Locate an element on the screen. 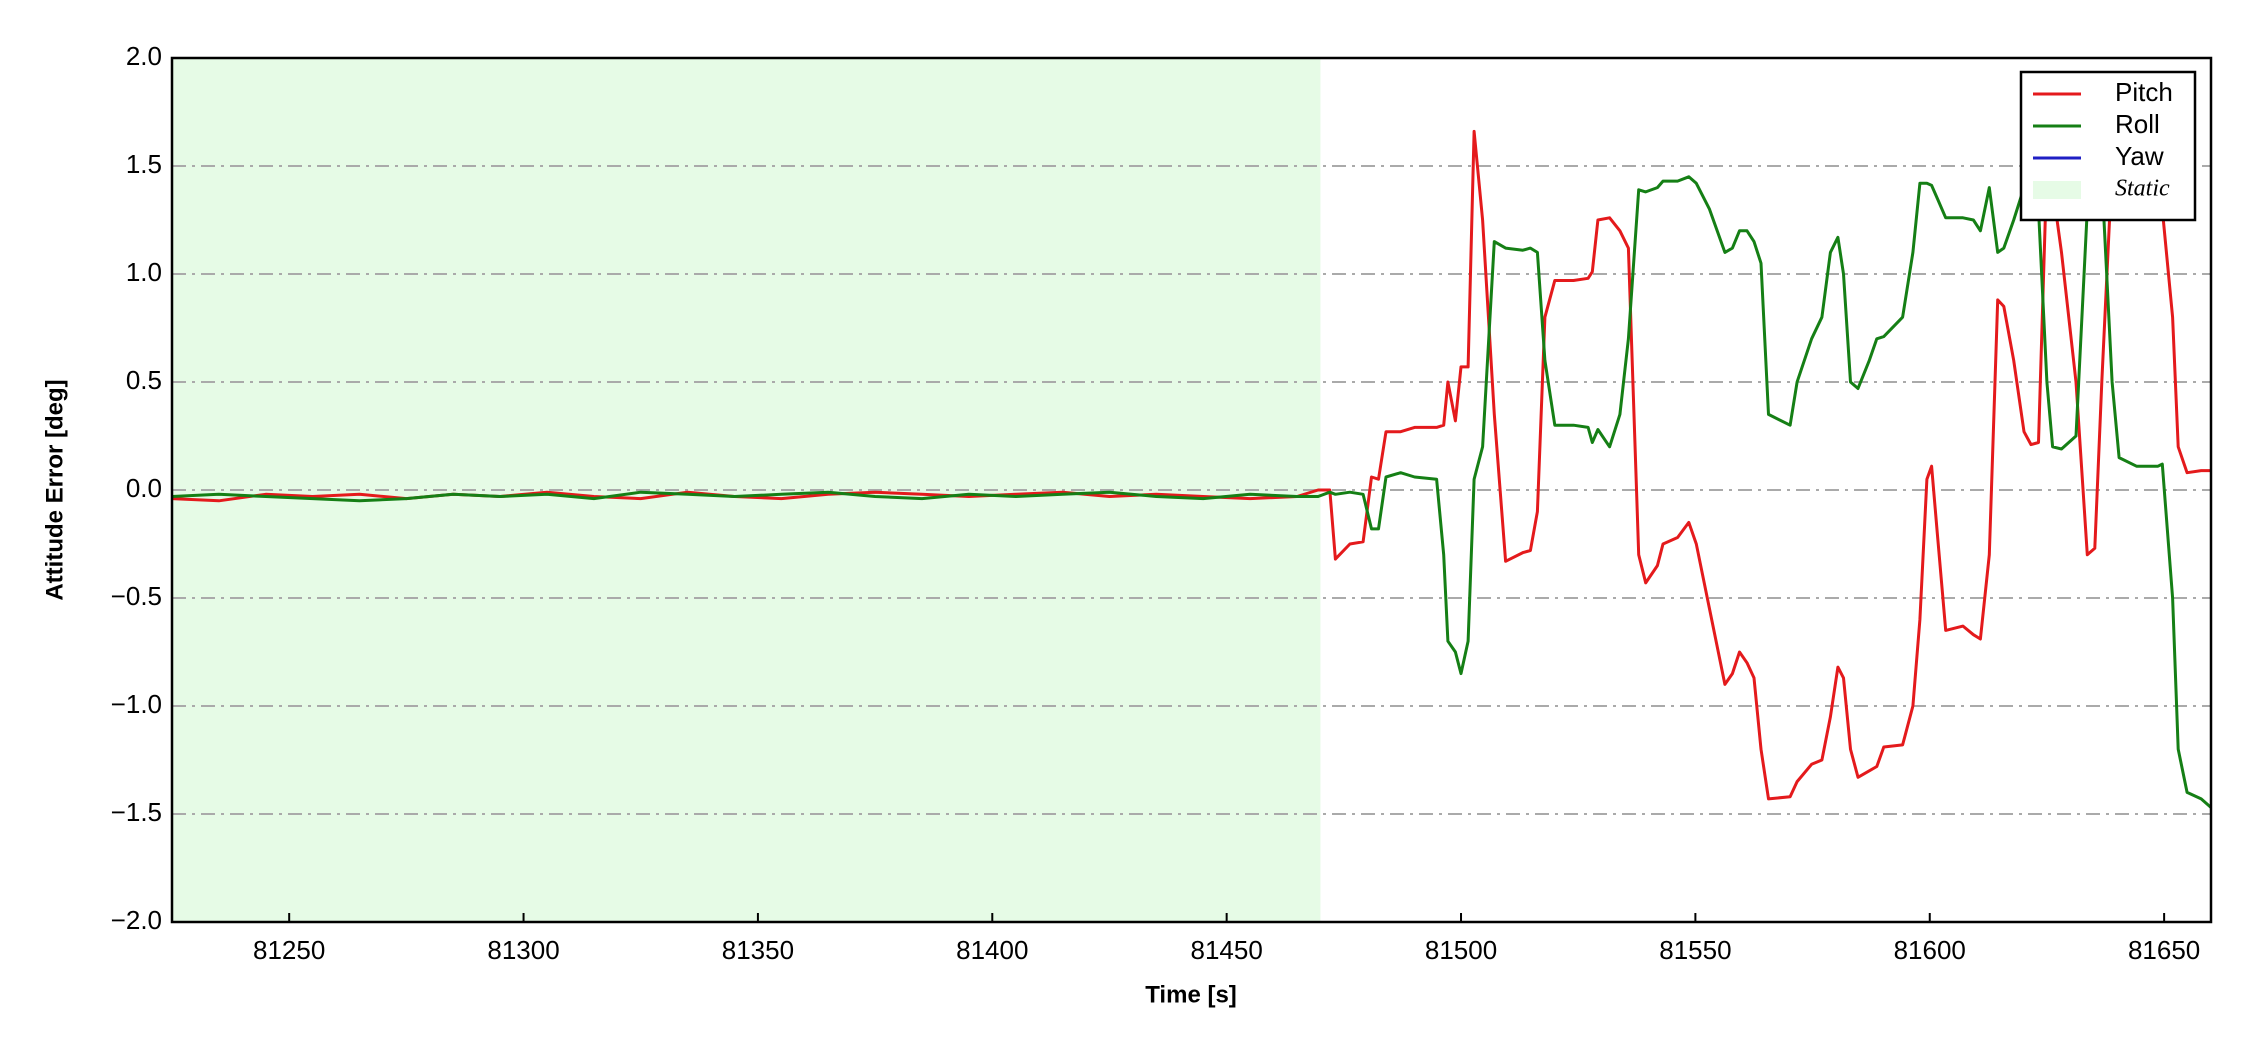  x-tick-label: 81650 is located at coordinates (2164, 950).